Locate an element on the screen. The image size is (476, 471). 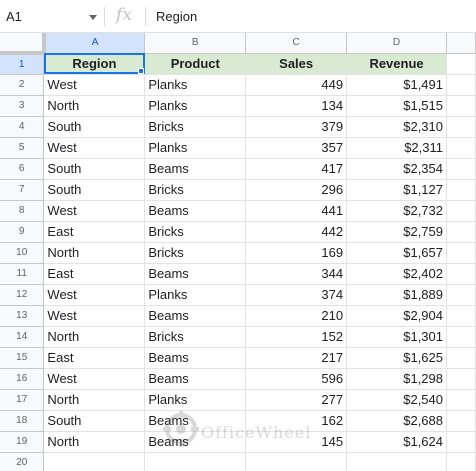
revenue-cell: $2,759 is located at coordinates (396, 232).